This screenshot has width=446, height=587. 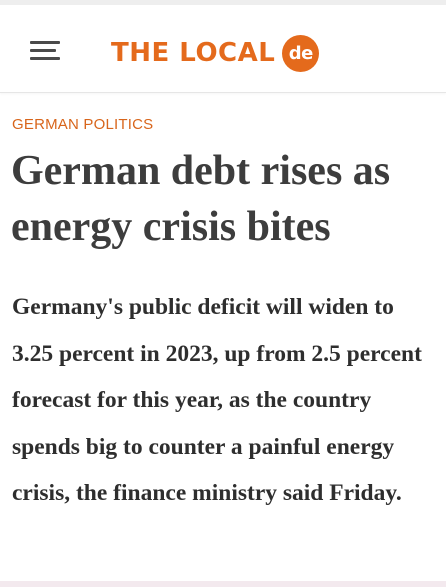 I want to click on logo-badge: de, so click(x=301, y=53).